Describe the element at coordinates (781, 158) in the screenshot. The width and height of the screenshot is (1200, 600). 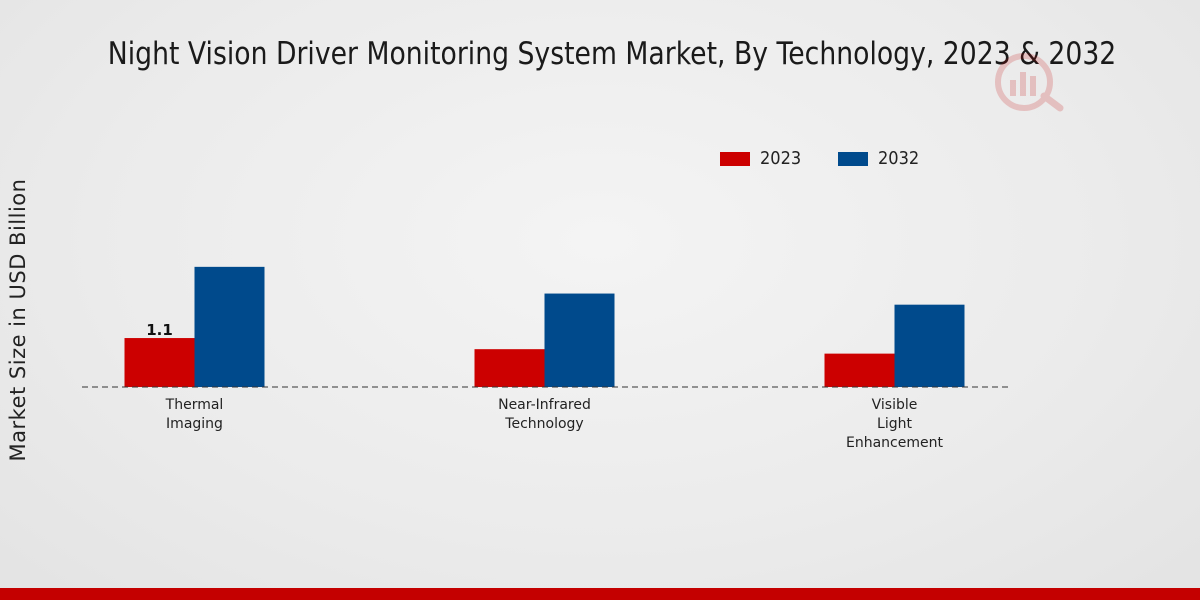
I see `legend-label-2023: 2023` at that location.